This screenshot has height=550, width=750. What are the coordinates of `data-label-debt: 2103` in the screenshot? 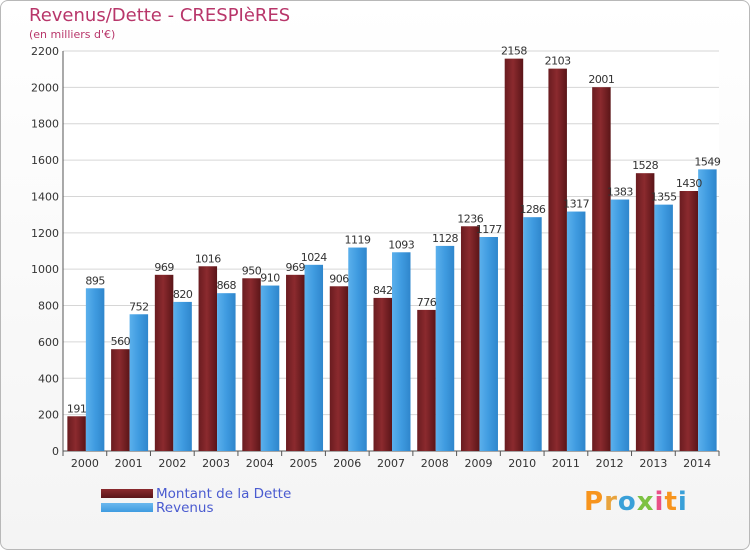 It's located at (558, 61).